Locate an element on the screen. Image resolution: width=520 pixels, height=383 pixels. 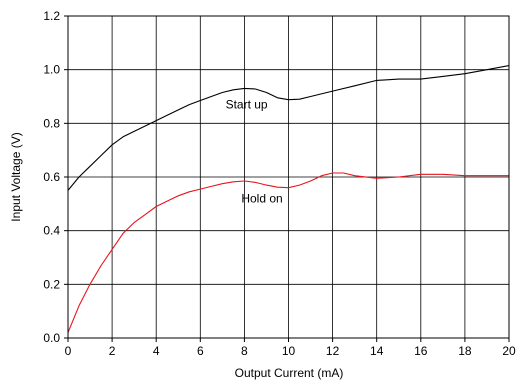
y-tick-label: 1.0 is located at coordinates (51, 70).